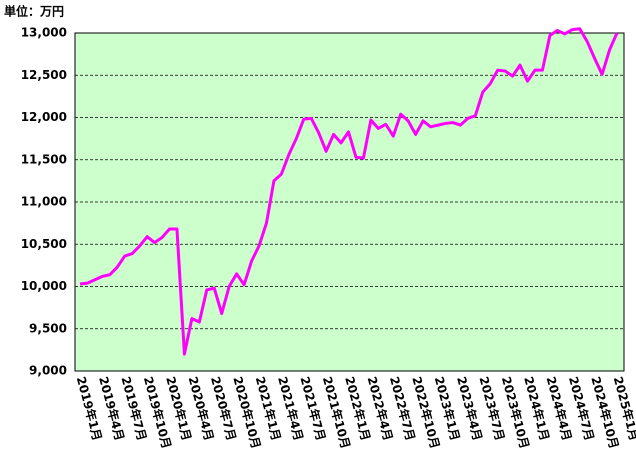 The image size is (636, 472). I want to click on unit-label: 単位：万円, so click(34, 11).